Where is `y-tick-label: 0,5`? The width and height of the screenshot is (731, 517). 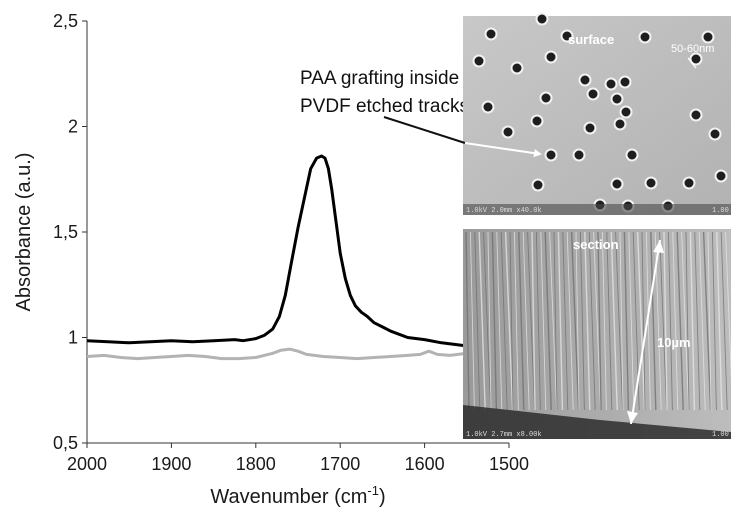
y-tick-label: 0,5 is located at coordinates (65, 443).